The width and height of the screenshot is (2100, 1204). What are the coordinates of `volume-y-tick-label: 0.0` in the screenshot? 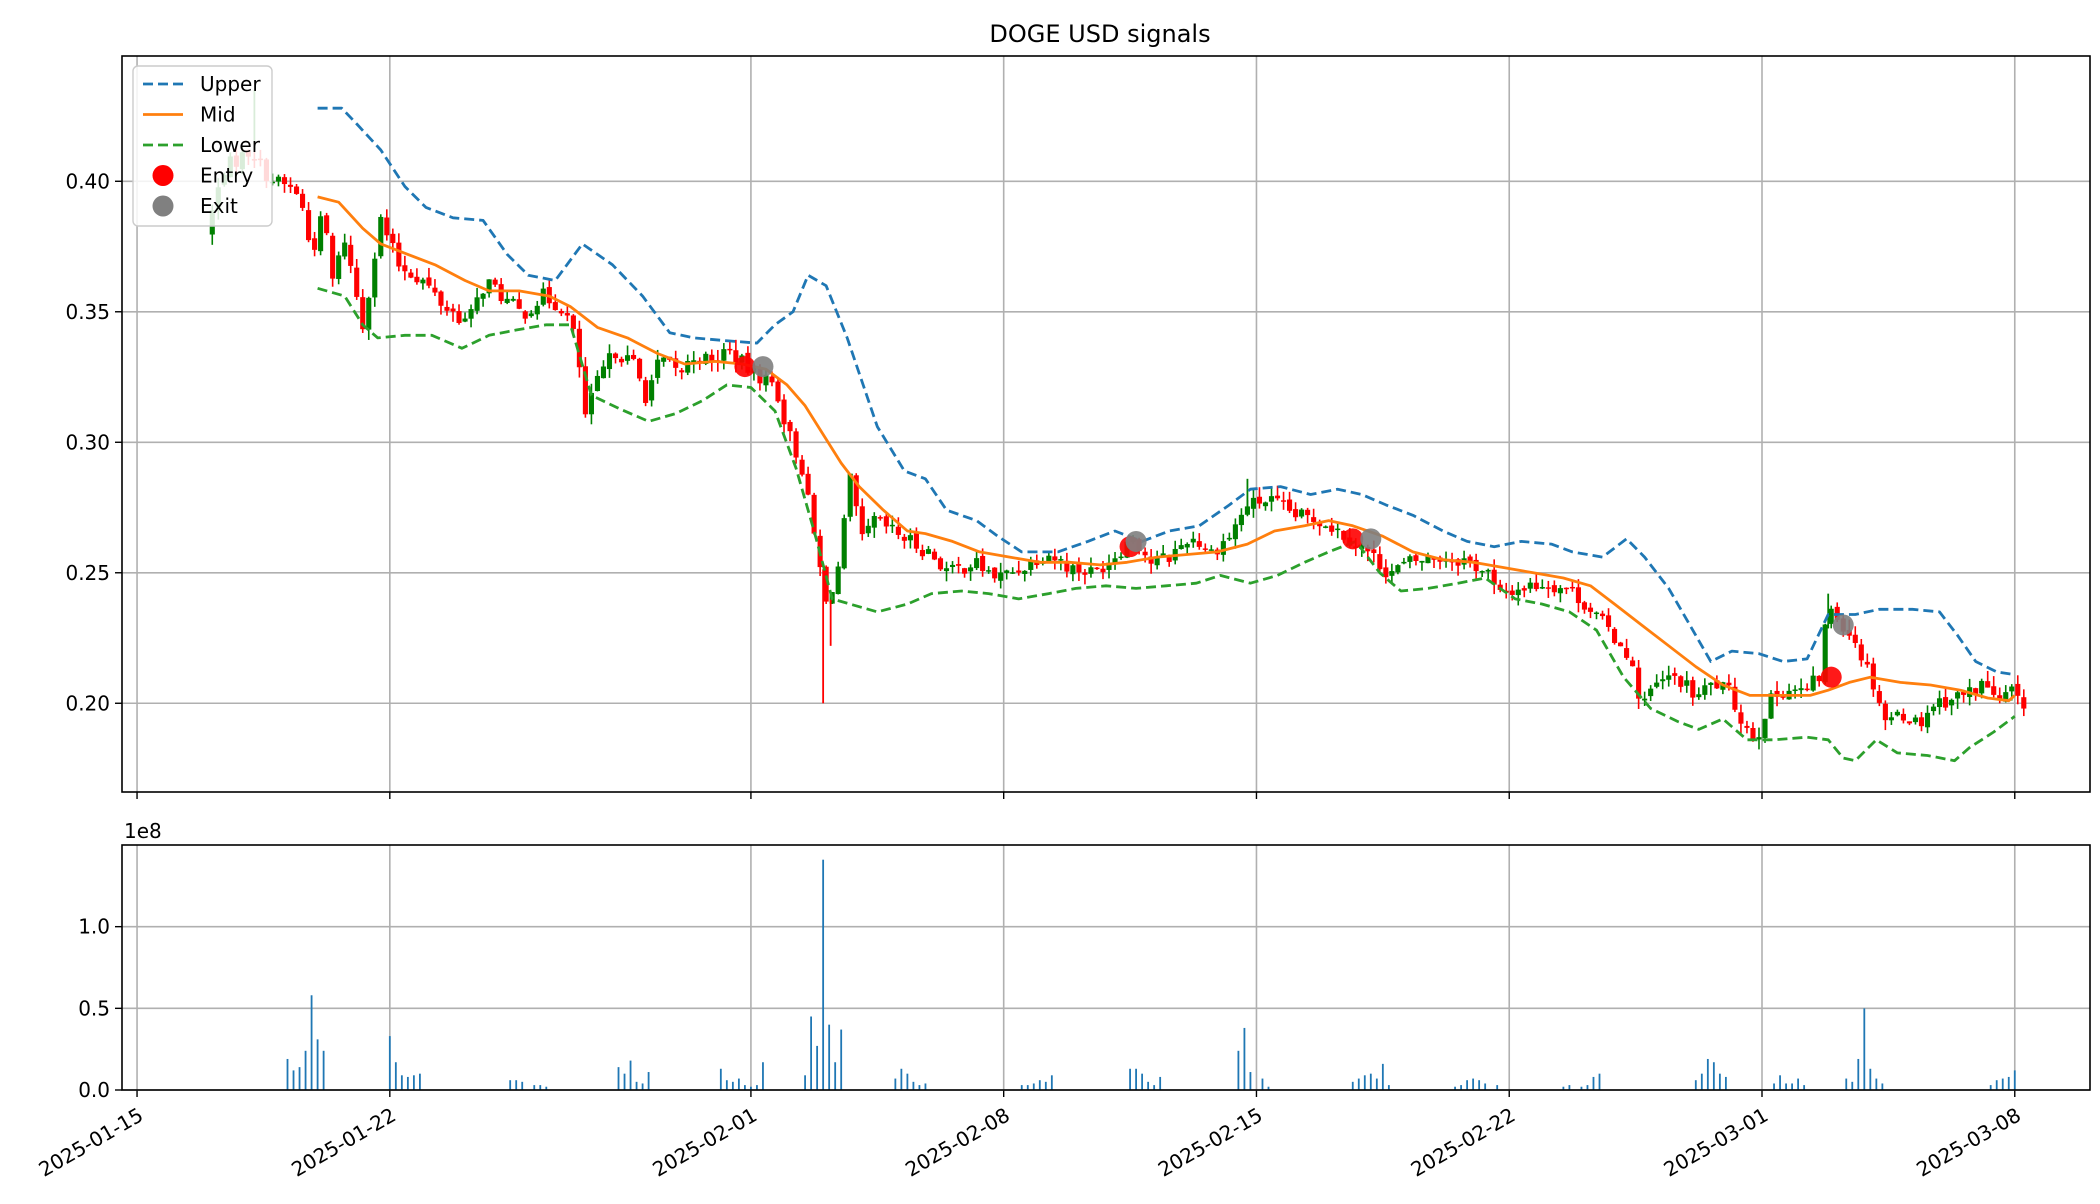 It's located at (94, 1090).